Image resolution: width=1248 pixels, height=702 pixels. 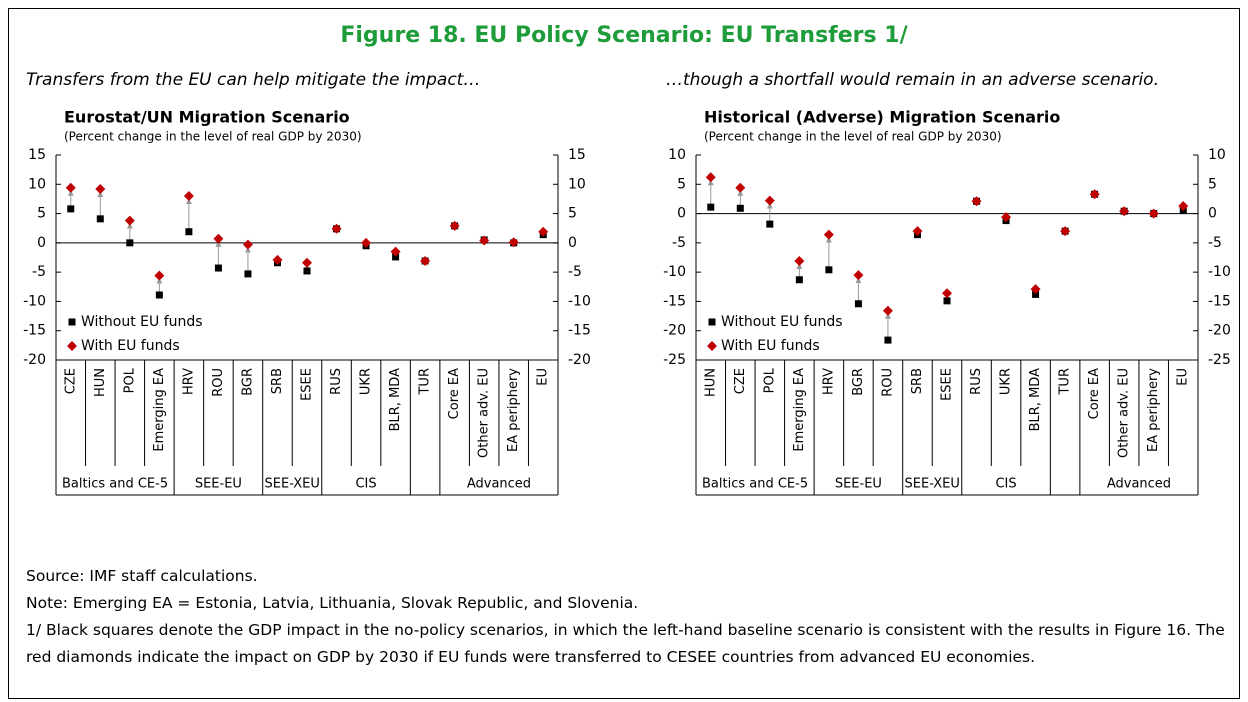 I want to click on group-label: SEE-EU, so click(x=218, y=484).